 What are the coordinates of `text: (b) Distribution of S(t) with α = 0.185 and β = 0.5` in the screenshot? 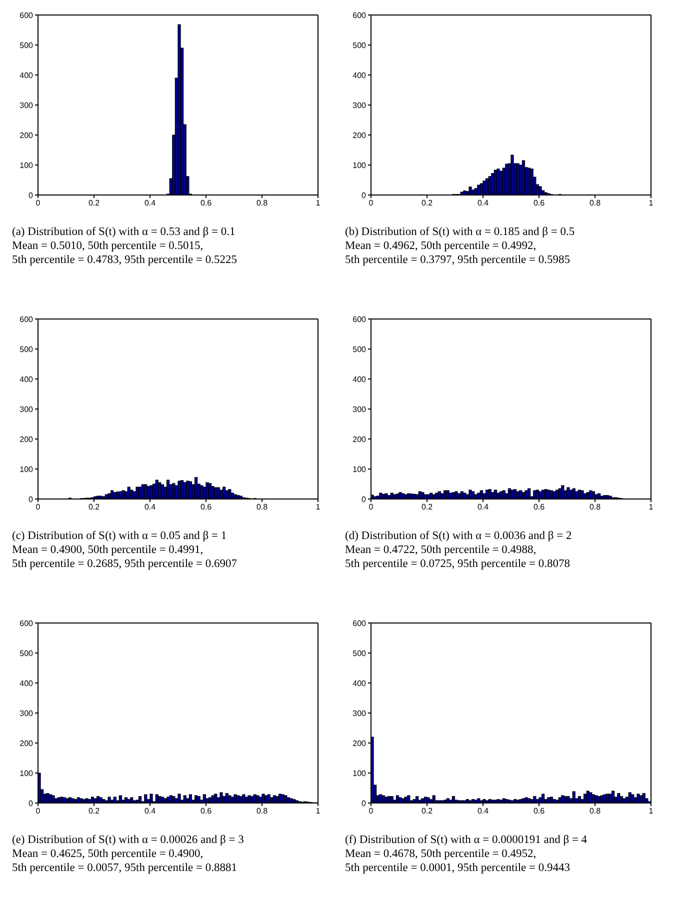 It's located at (460, 232).